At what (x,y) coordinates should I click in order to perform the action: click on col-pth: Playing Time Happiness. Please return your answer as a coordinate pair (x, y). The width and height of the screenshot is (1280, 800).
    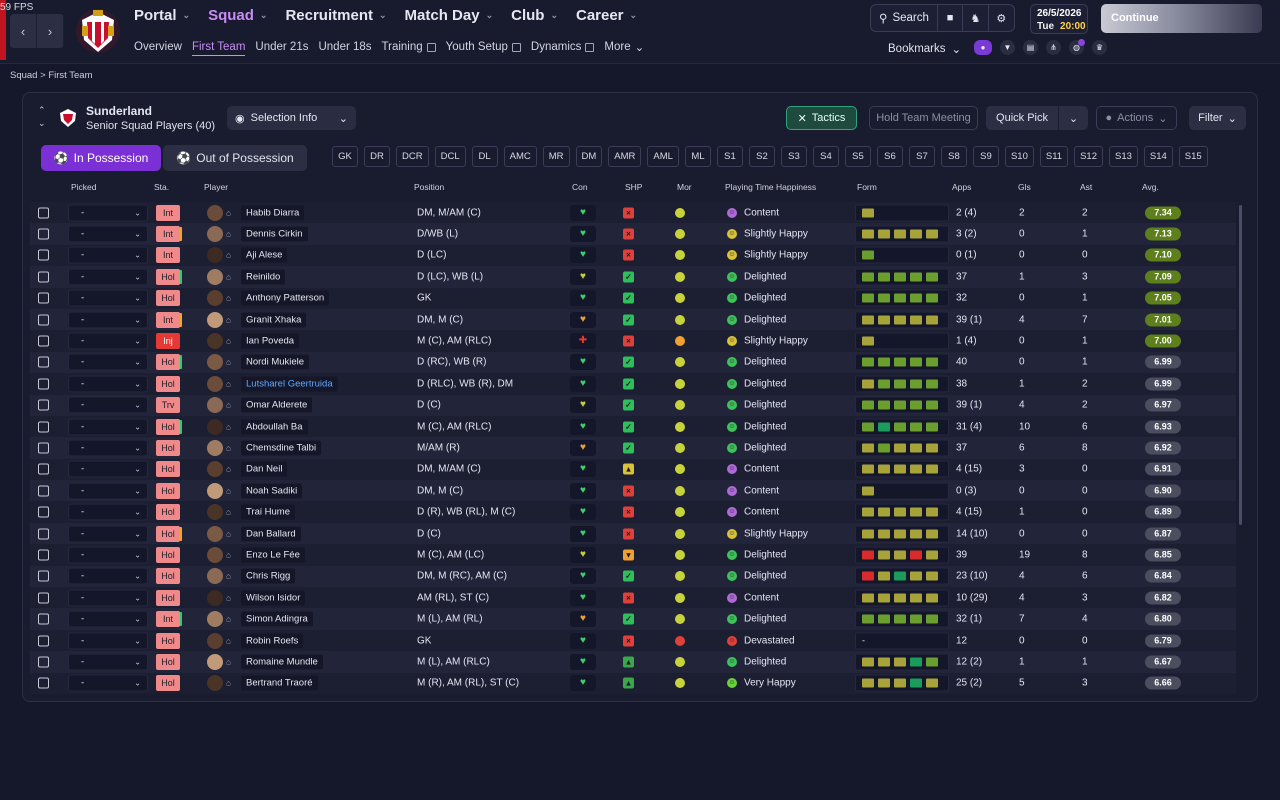
    Looking at the image, I should click on (771, 187).